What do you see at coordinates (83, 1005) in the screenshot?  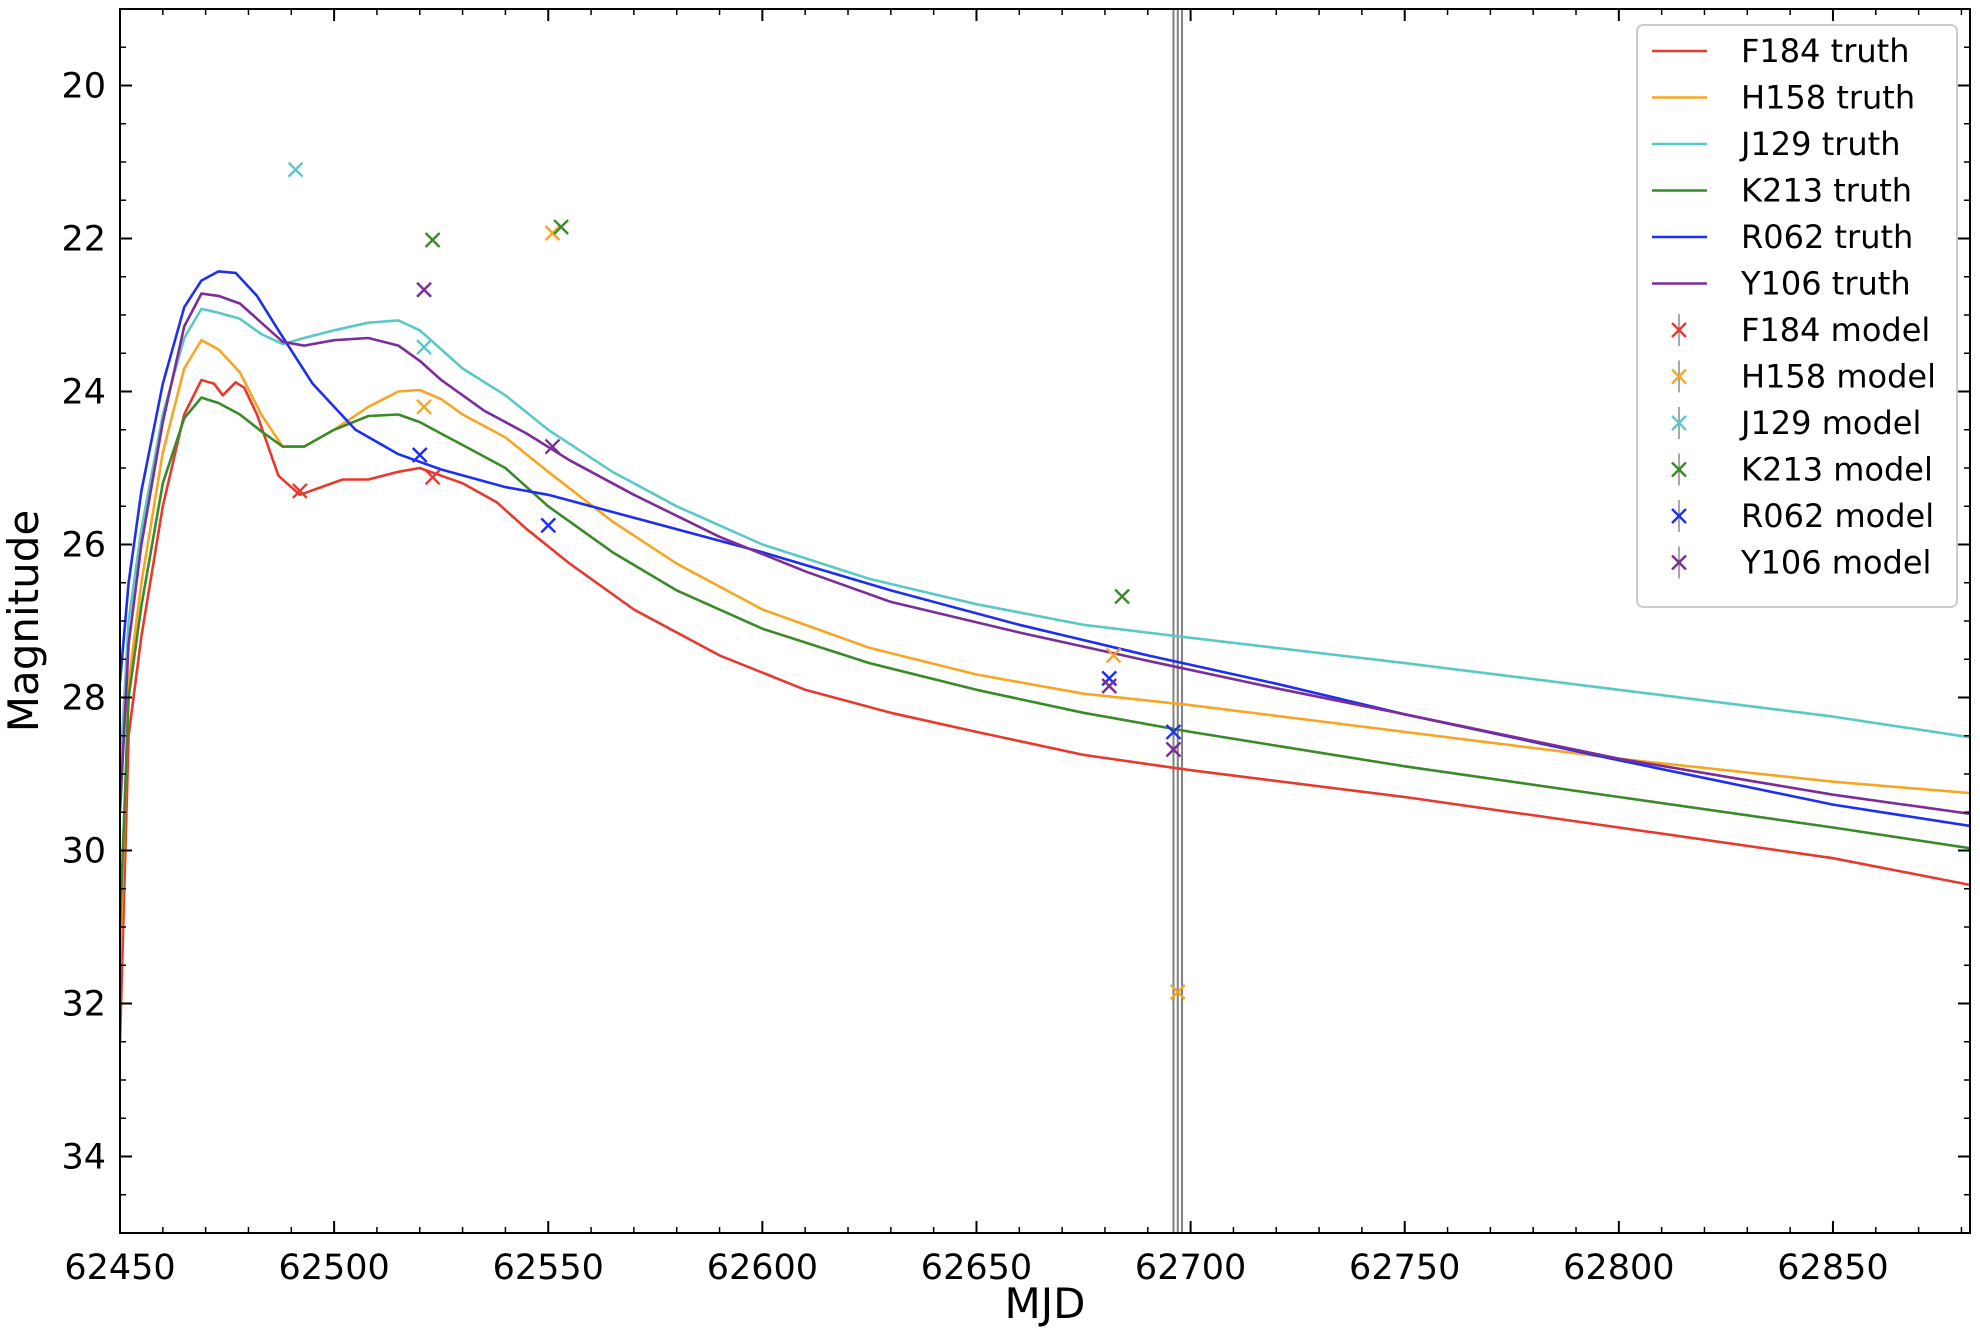 I see `y-tick-label: 32` at bounding box center [83, 1005].